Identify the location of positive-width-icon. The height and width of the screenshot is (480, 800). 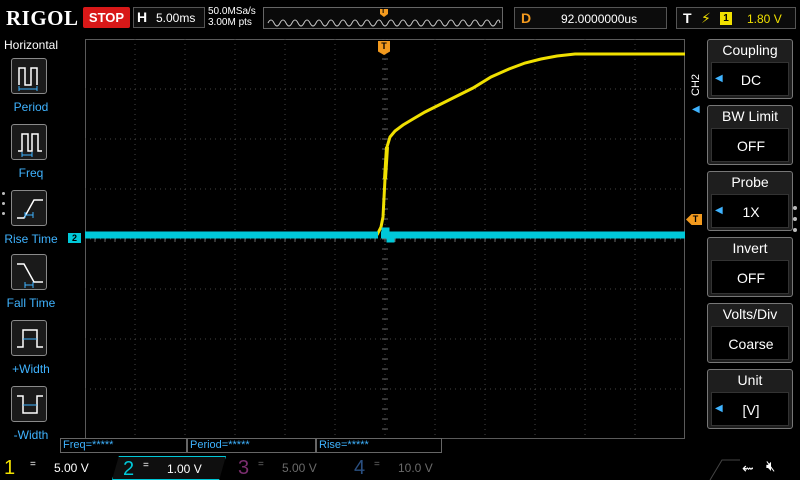
(29, 338).